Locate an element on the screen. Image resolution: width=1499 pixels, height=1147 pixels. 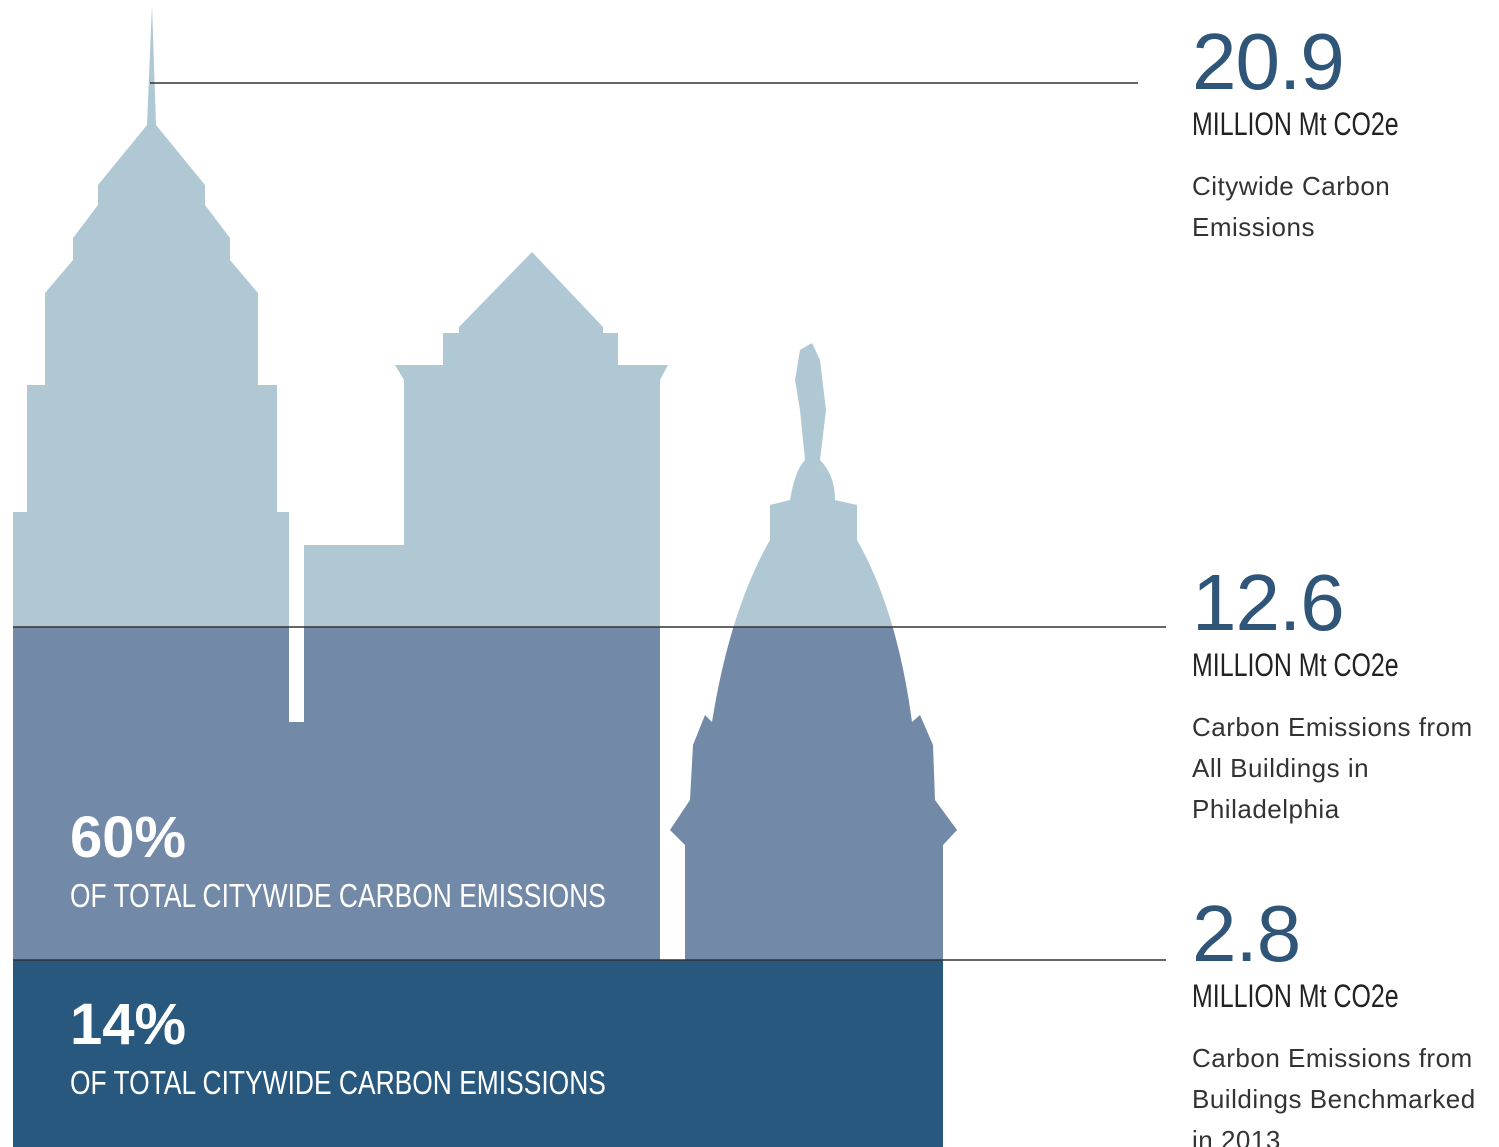
band-text: 14% OF TOTAL CITYWIDE CARBON EMISSIONS is located at coordinates (405, 1049).